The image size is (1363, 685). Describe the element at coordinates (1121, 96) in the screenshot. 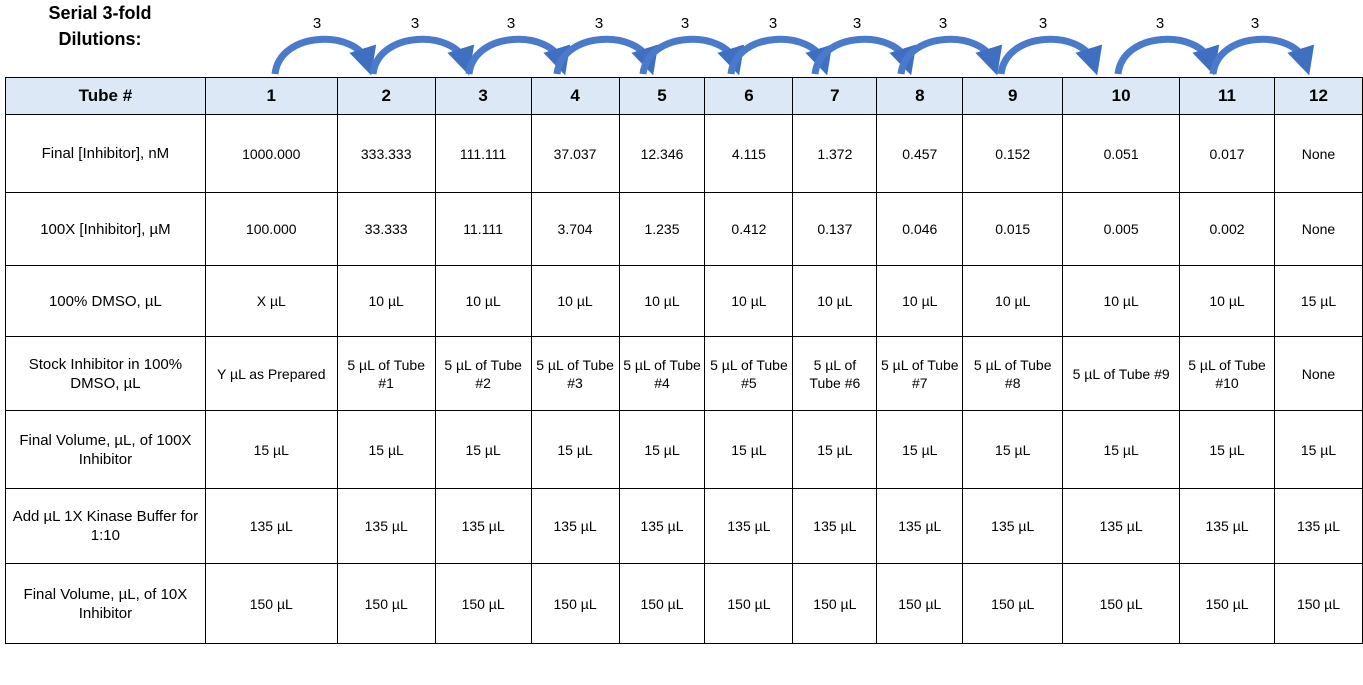

I see `header-cell: 10` at that location.